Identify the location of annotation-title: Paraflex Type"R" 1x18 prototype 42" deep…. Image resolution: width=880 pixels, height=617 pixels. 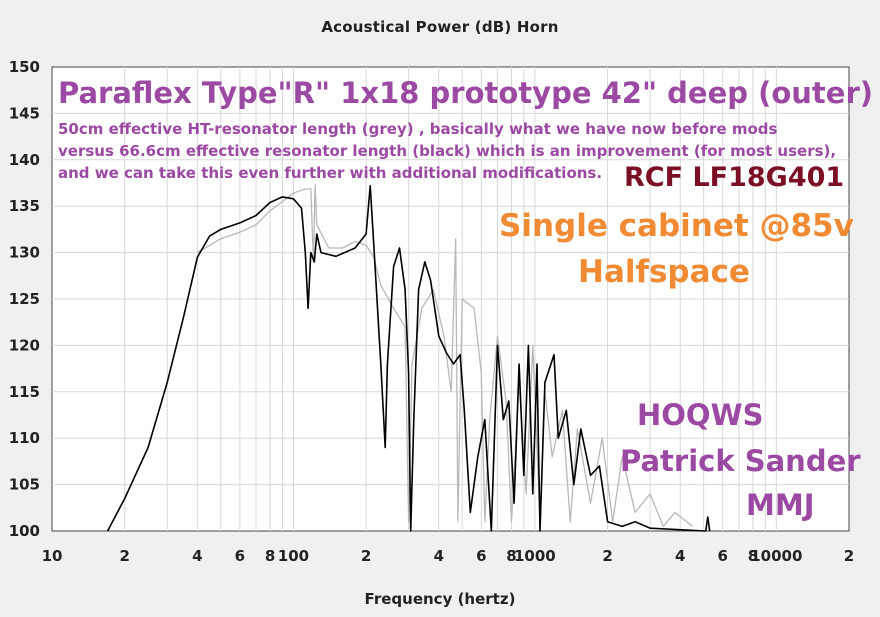
(466, 93).